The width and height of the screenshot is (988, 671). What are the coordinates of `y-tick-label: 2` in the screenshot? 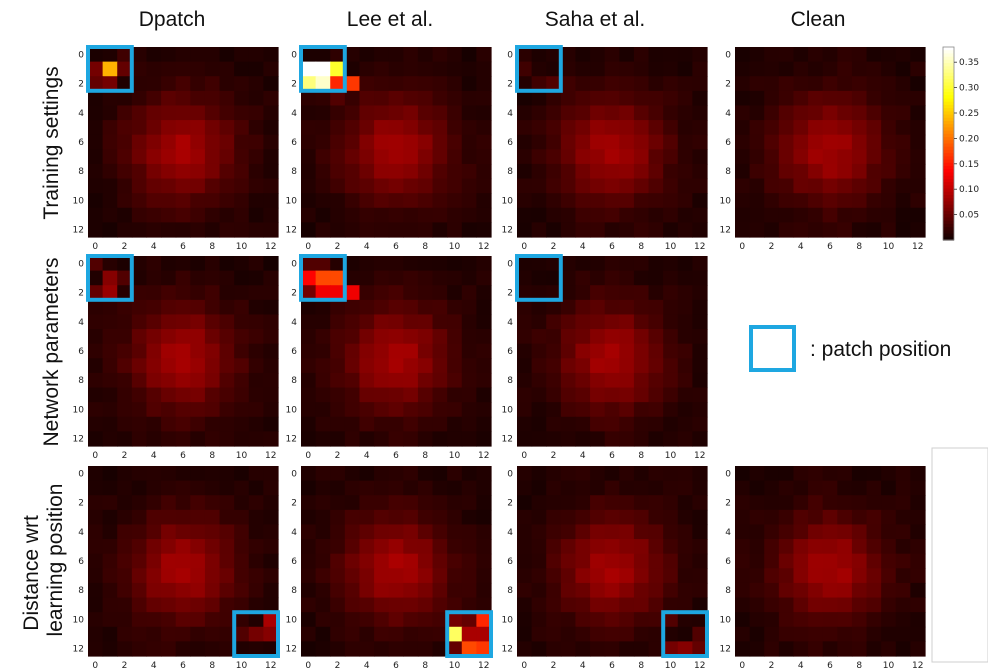 It's located at (510, 504).